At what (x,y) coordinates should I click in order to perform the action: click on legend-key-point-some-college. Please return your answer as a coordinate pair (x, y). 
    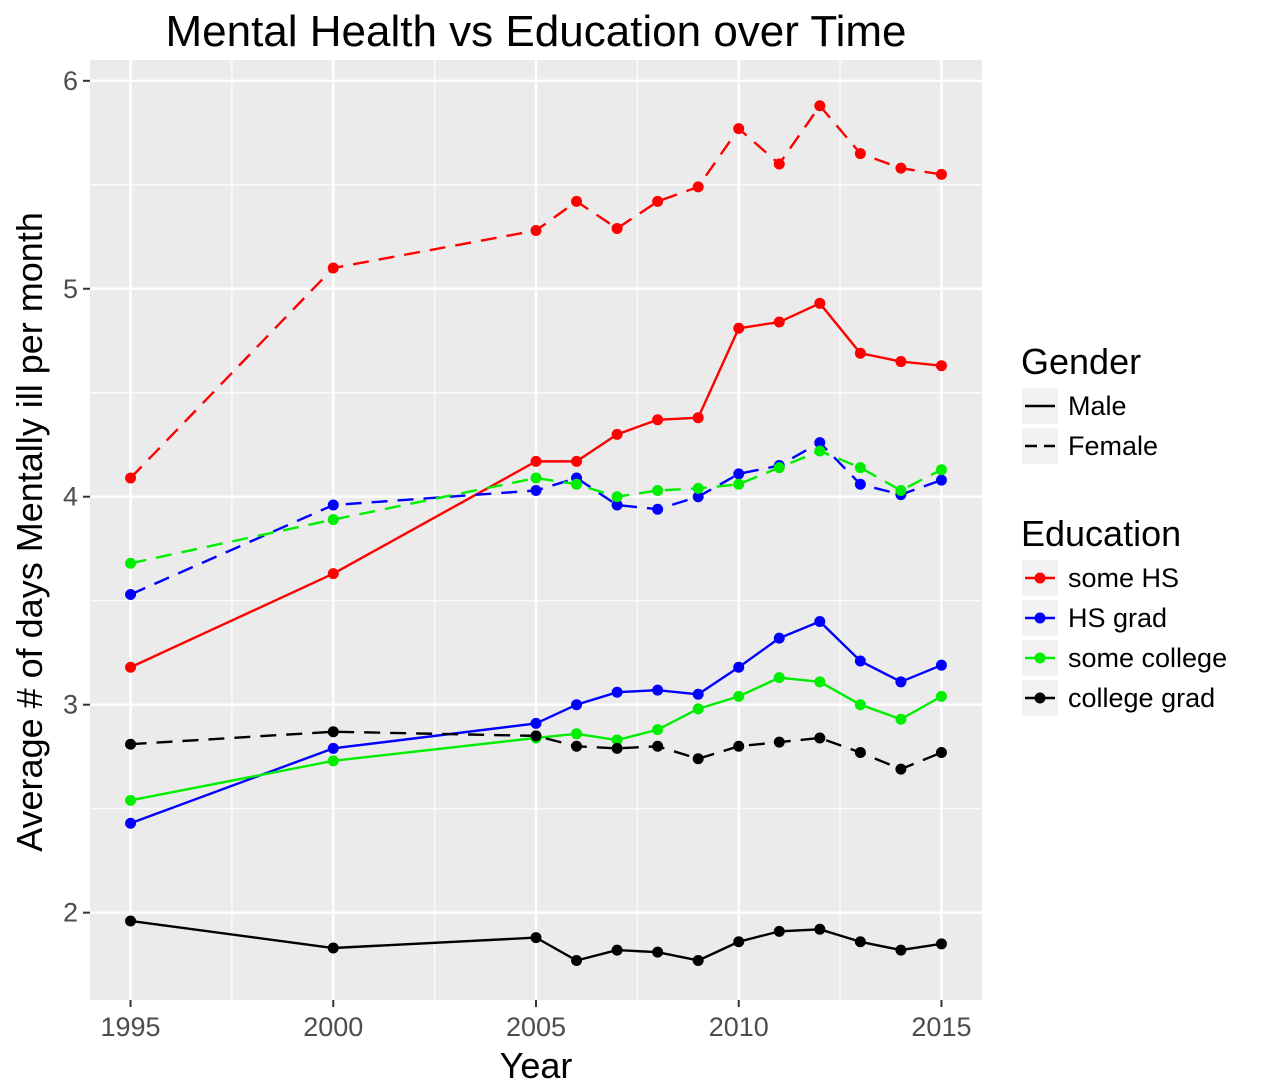
    Looking at the image, I should click on (1040, 658).